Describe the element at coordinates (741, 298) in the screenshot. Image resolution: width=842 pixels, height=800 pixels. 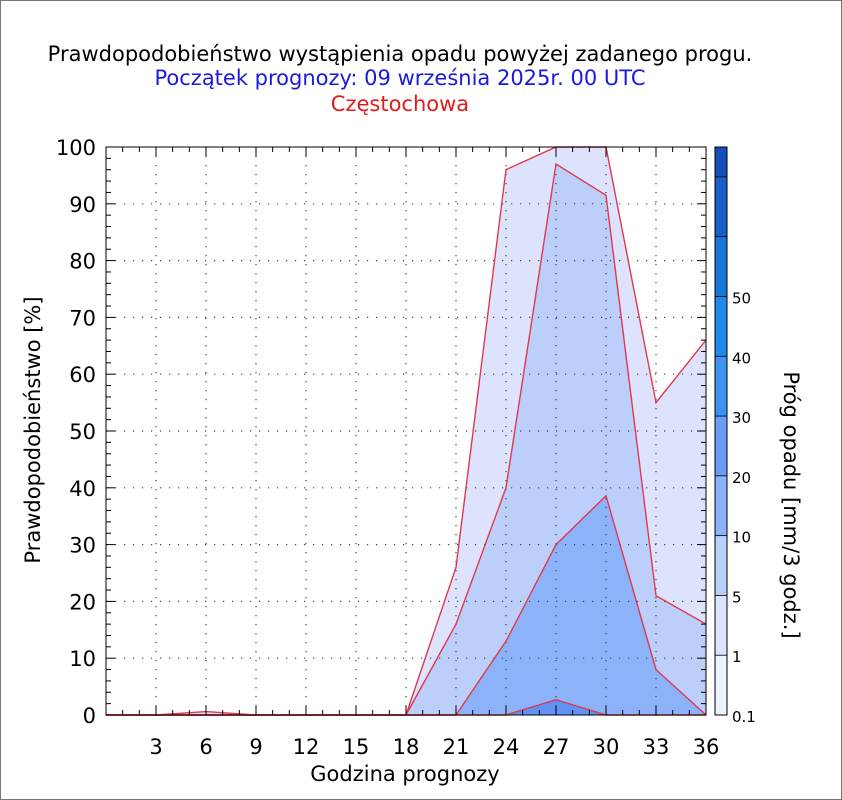
I see `colorbar-label-value: 50` at that location.